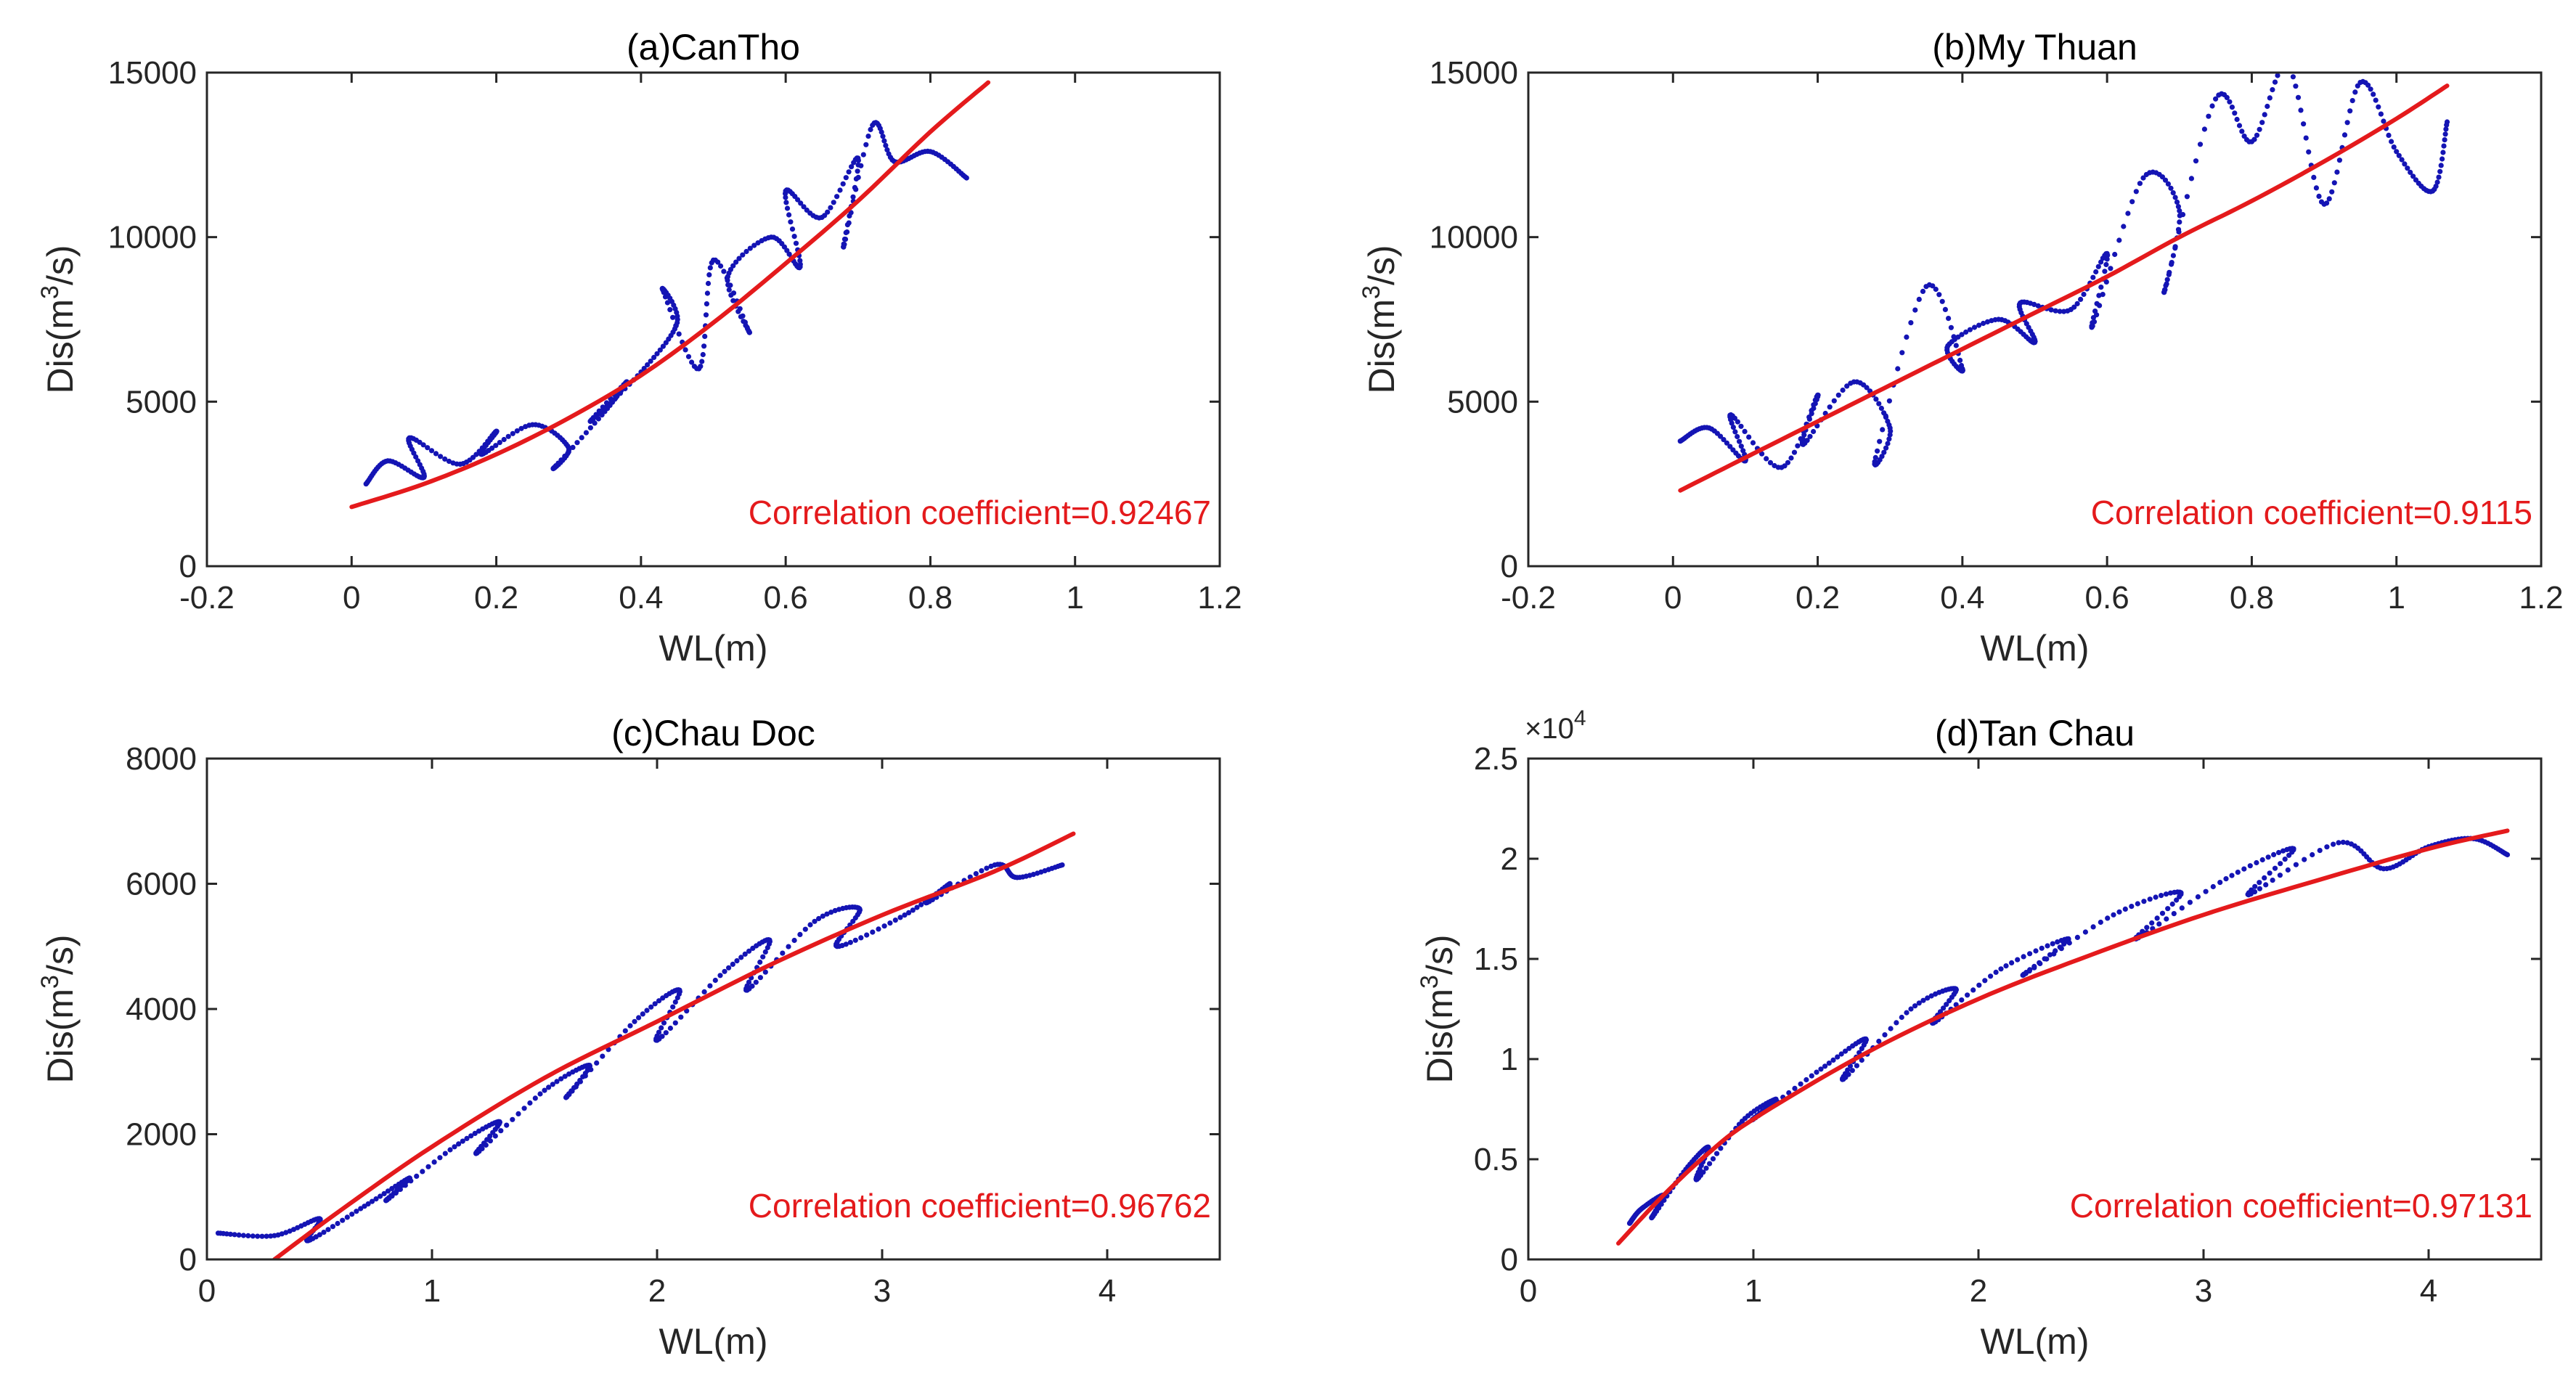 The height and width of the screenshot is (1385, 2576). I want to click on y-tick-label: 2000, so click(161, 1135).